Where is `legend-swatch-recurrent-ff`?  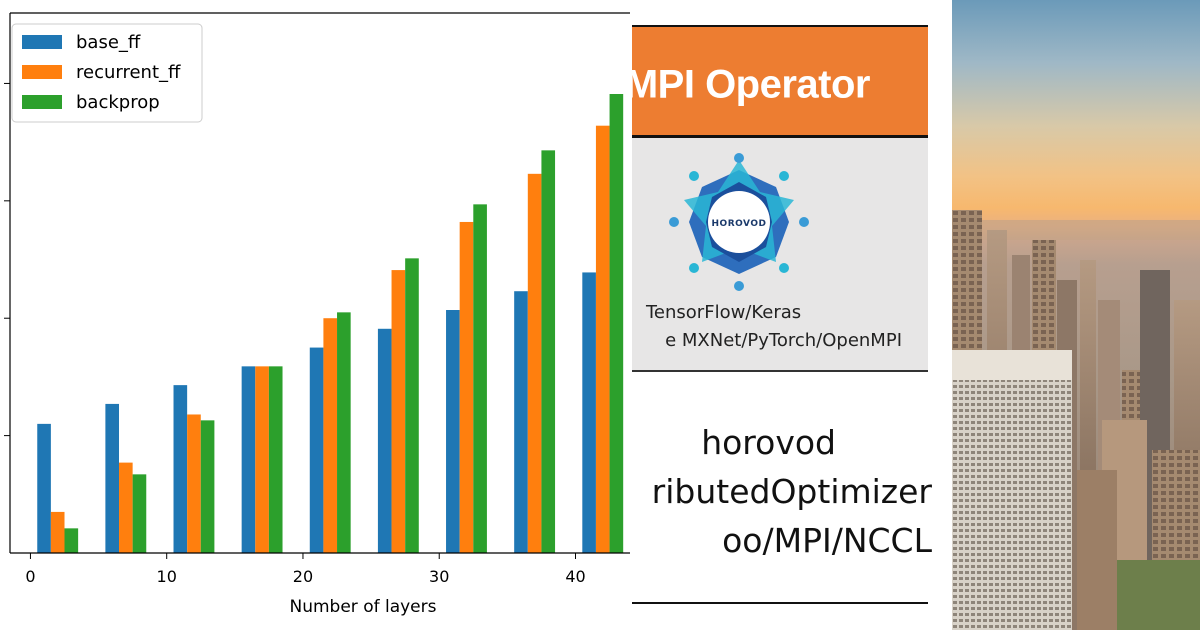 legend-swatch-recurrent-ff is located at coordinates (42, 72).